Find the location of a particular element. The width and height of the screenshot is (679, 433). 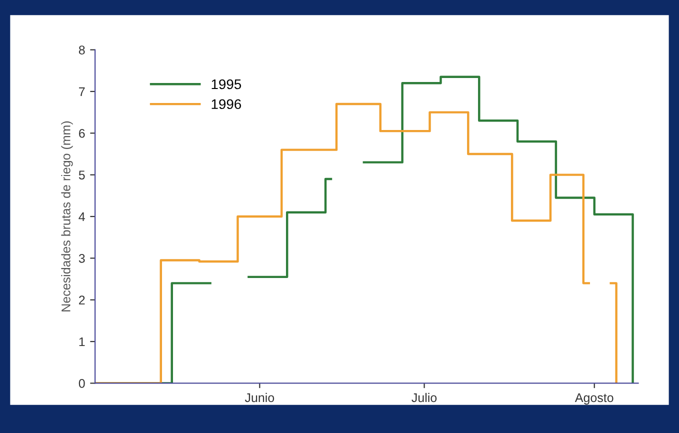

x-tick-label: Agosto is located at coordinates (594, 399).